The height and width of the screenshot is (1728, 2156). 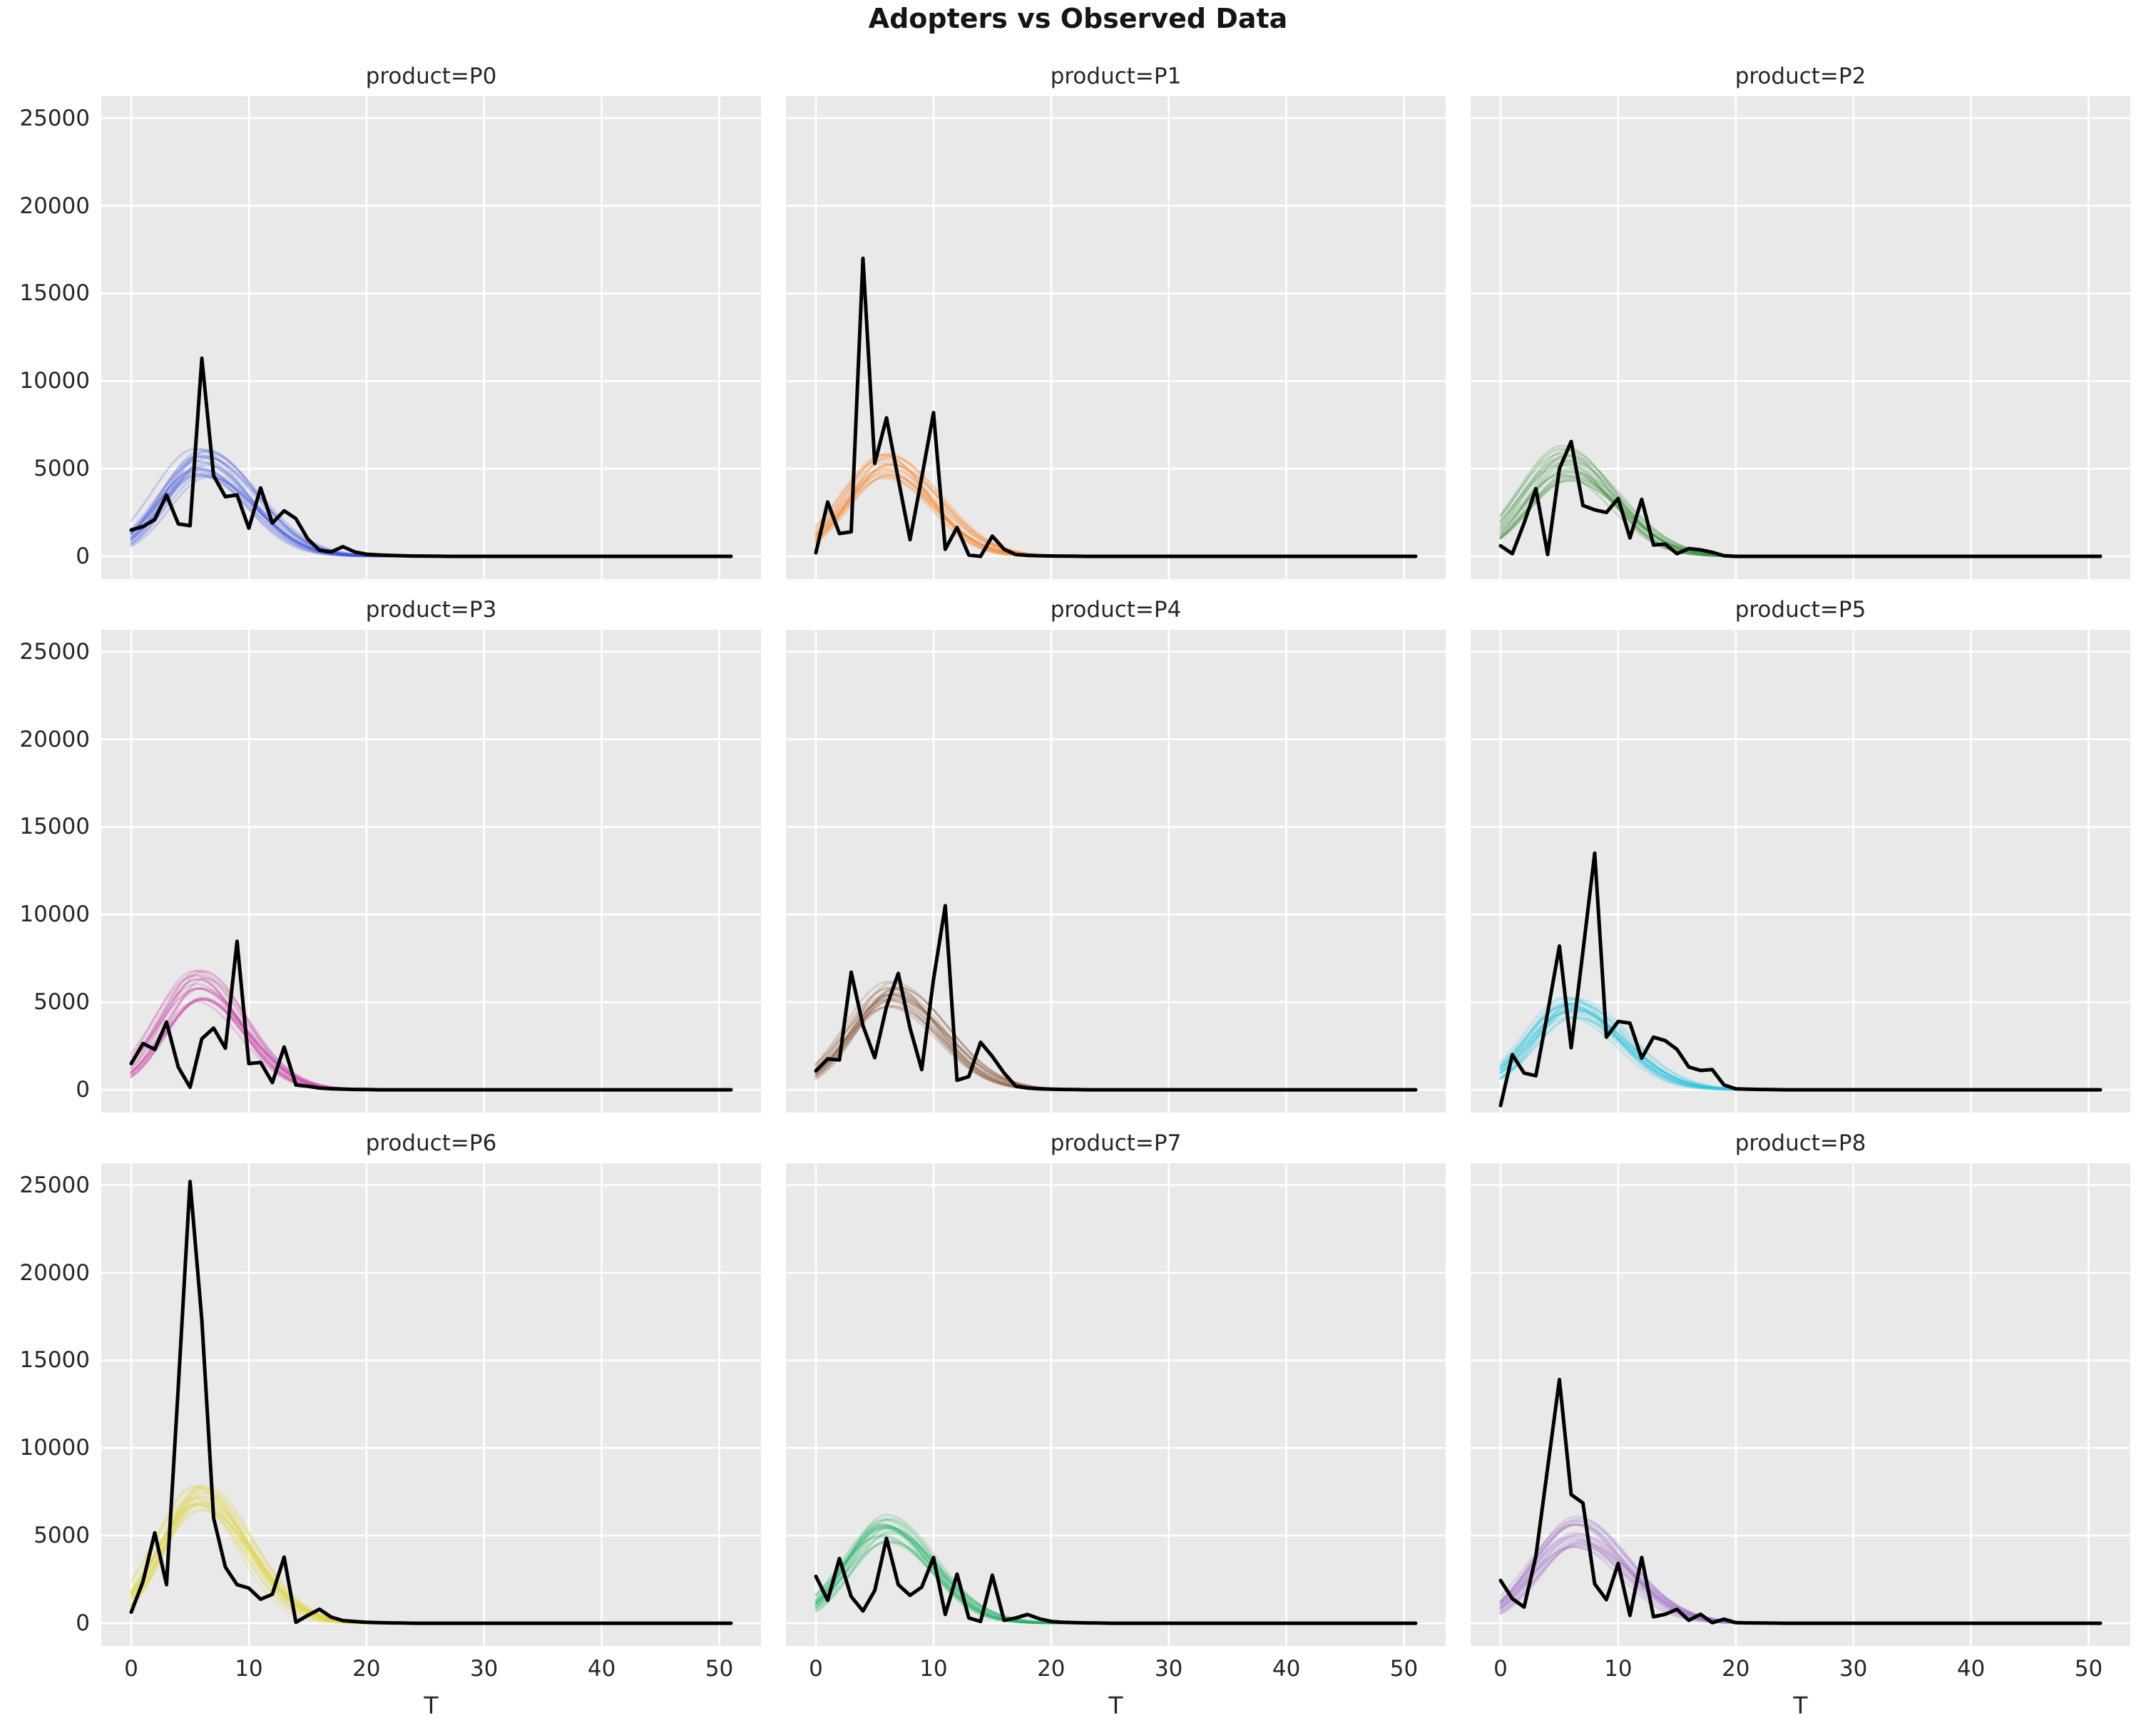 I want to click on subplot-canvas-P8, so click(x=1801, y=1404).